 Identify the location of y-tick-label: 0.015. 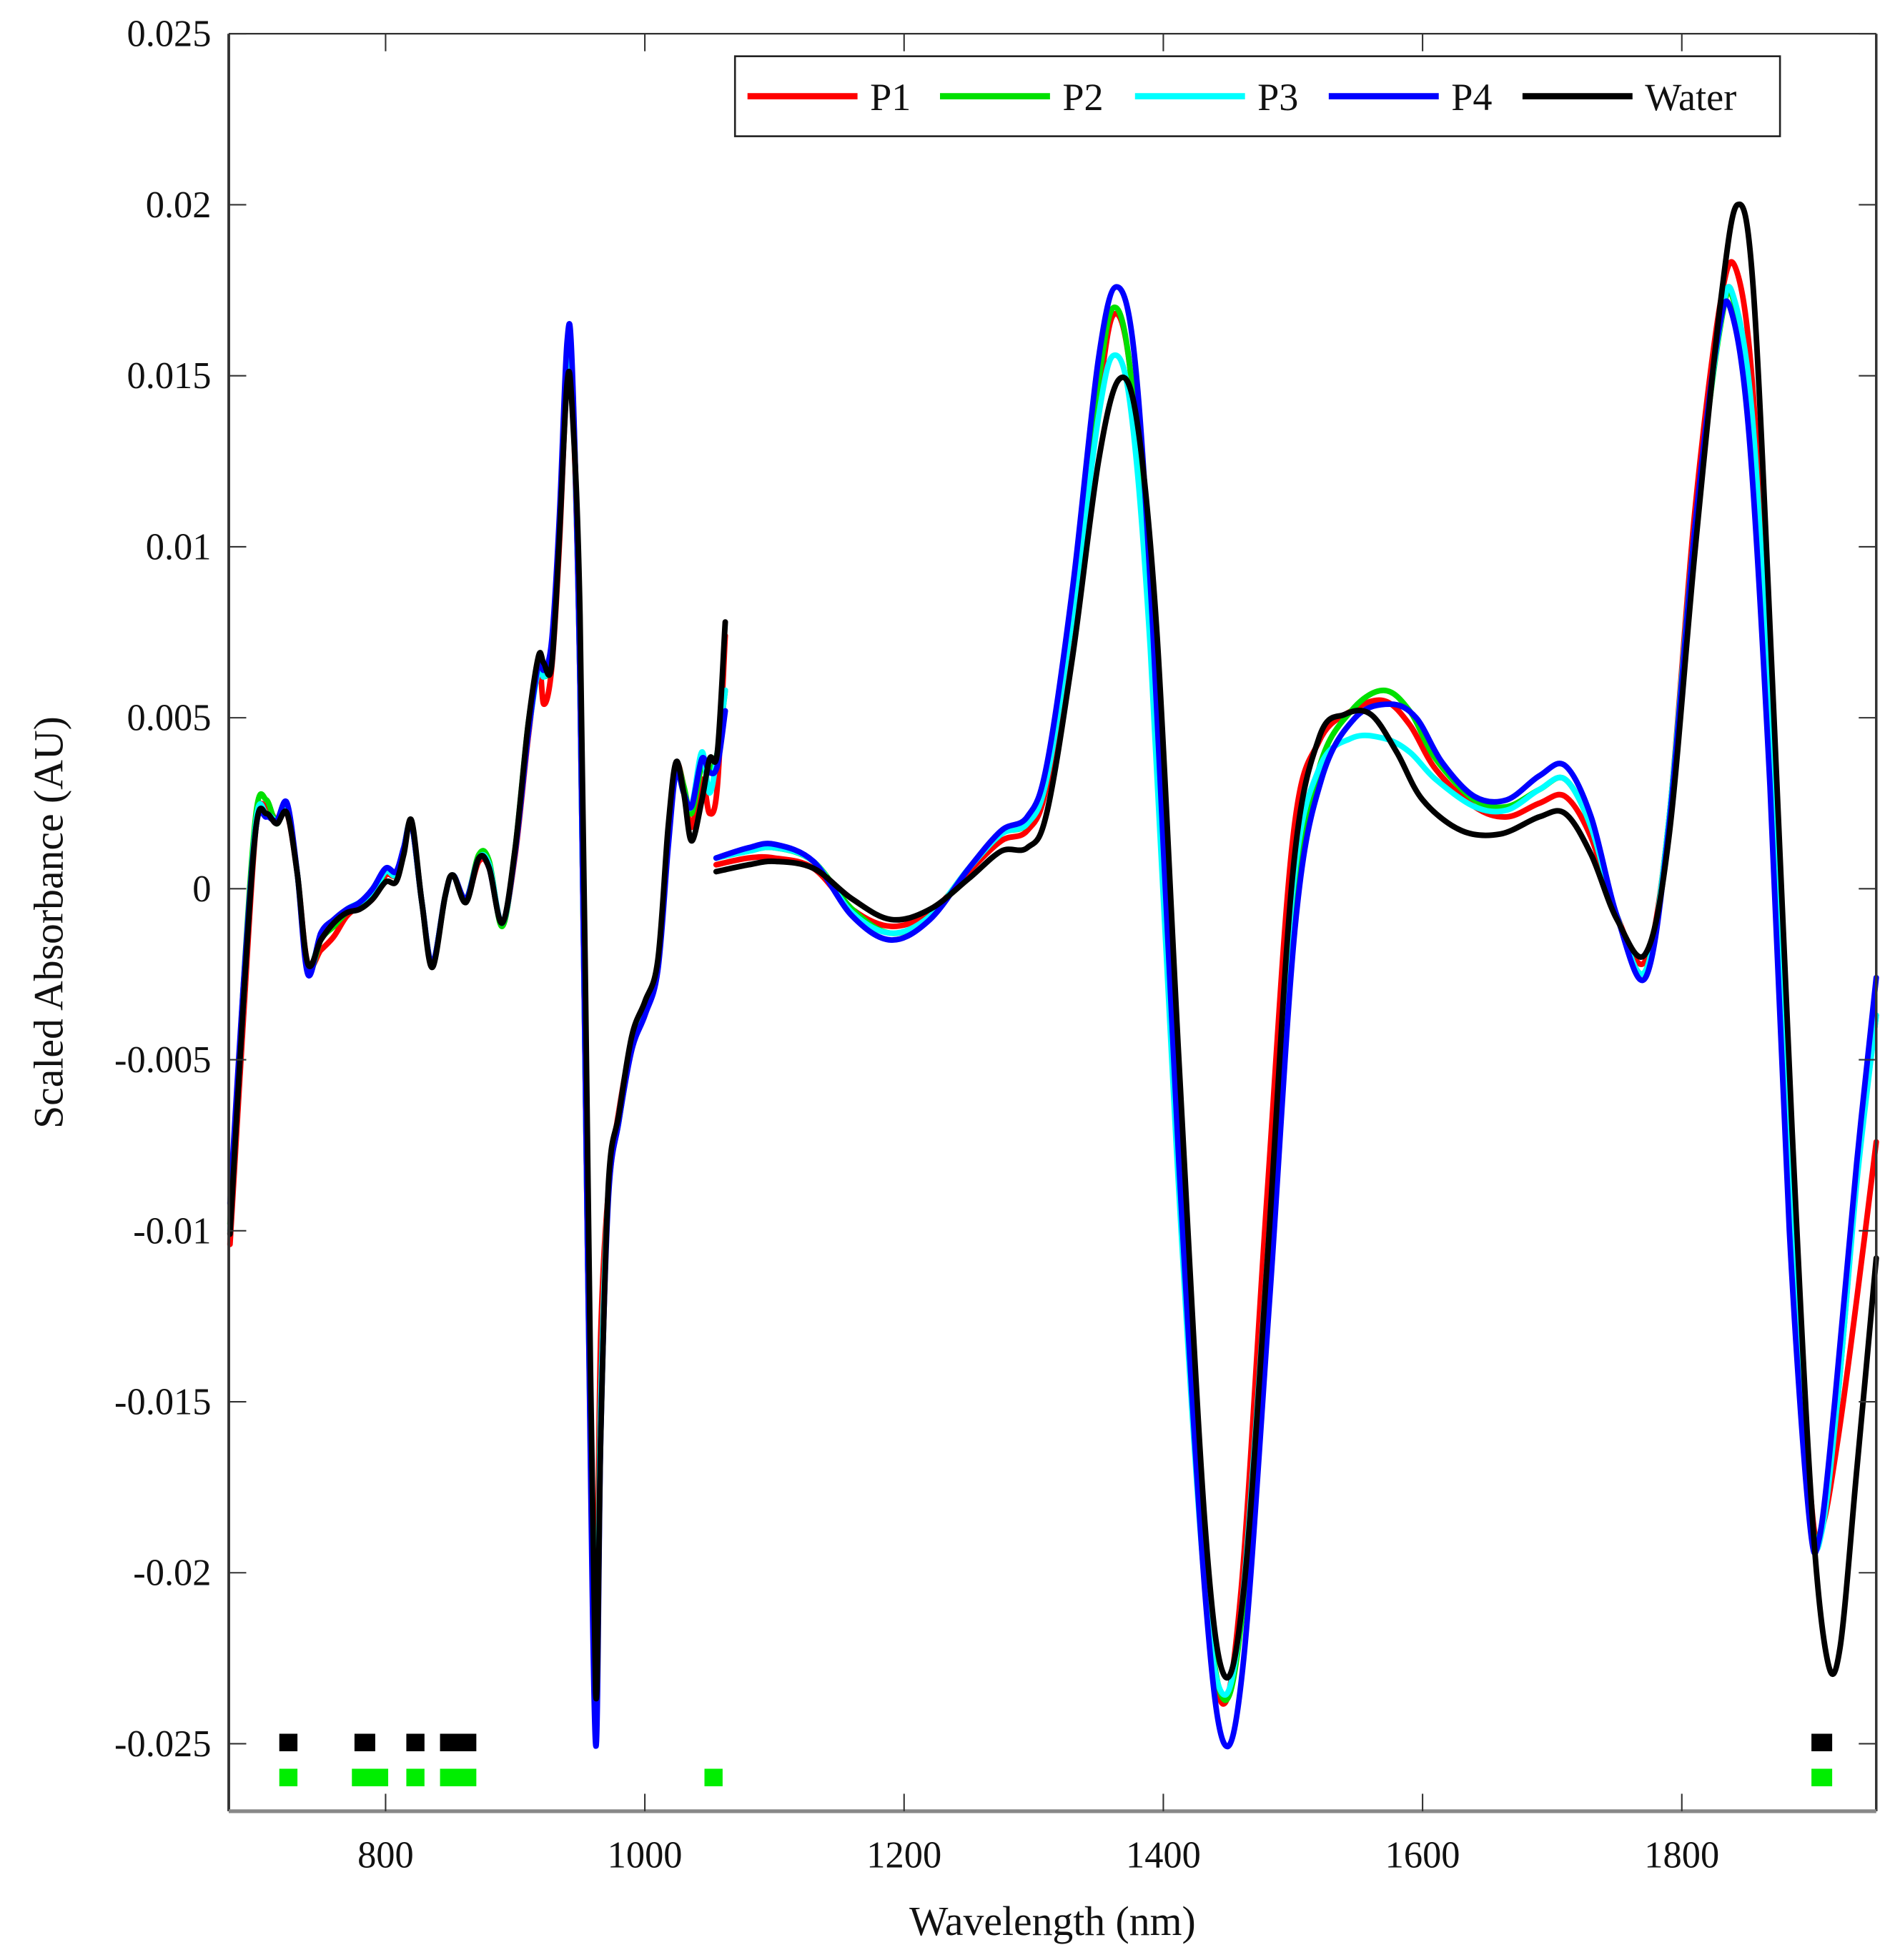
(169, 376).